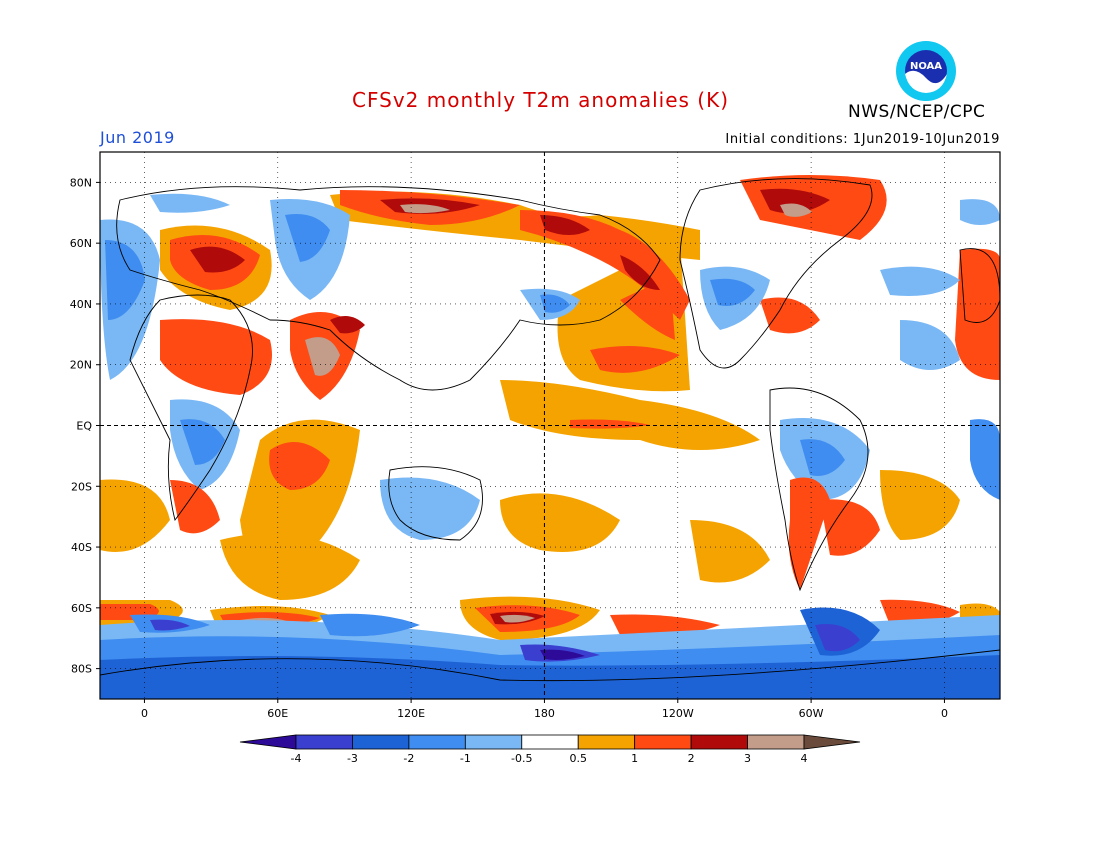 Image resolution: width=1100 pixels, height=850 pixels. Describe the element at coordinates (408, 758) in the screenshot. I see `colorbar-label: -2` at that location.